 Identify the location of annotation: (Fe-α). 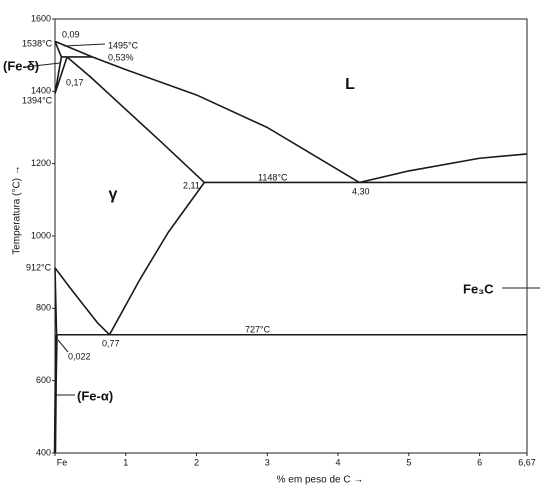
(95, 395).